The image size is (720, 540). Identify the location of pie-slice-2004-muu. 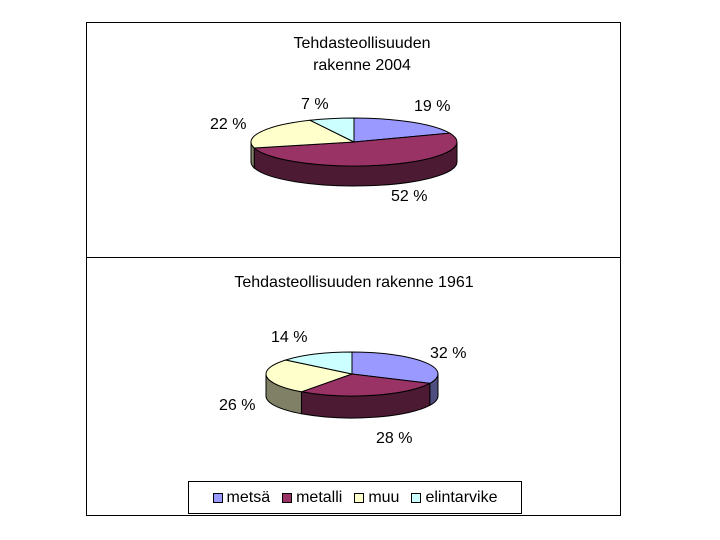
(303, 134).